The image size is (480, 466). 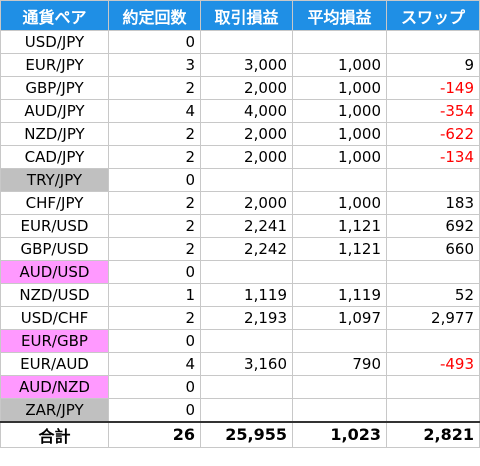 I want to click on cell-trading-pl: 2,242, so click(x=246, y=249).